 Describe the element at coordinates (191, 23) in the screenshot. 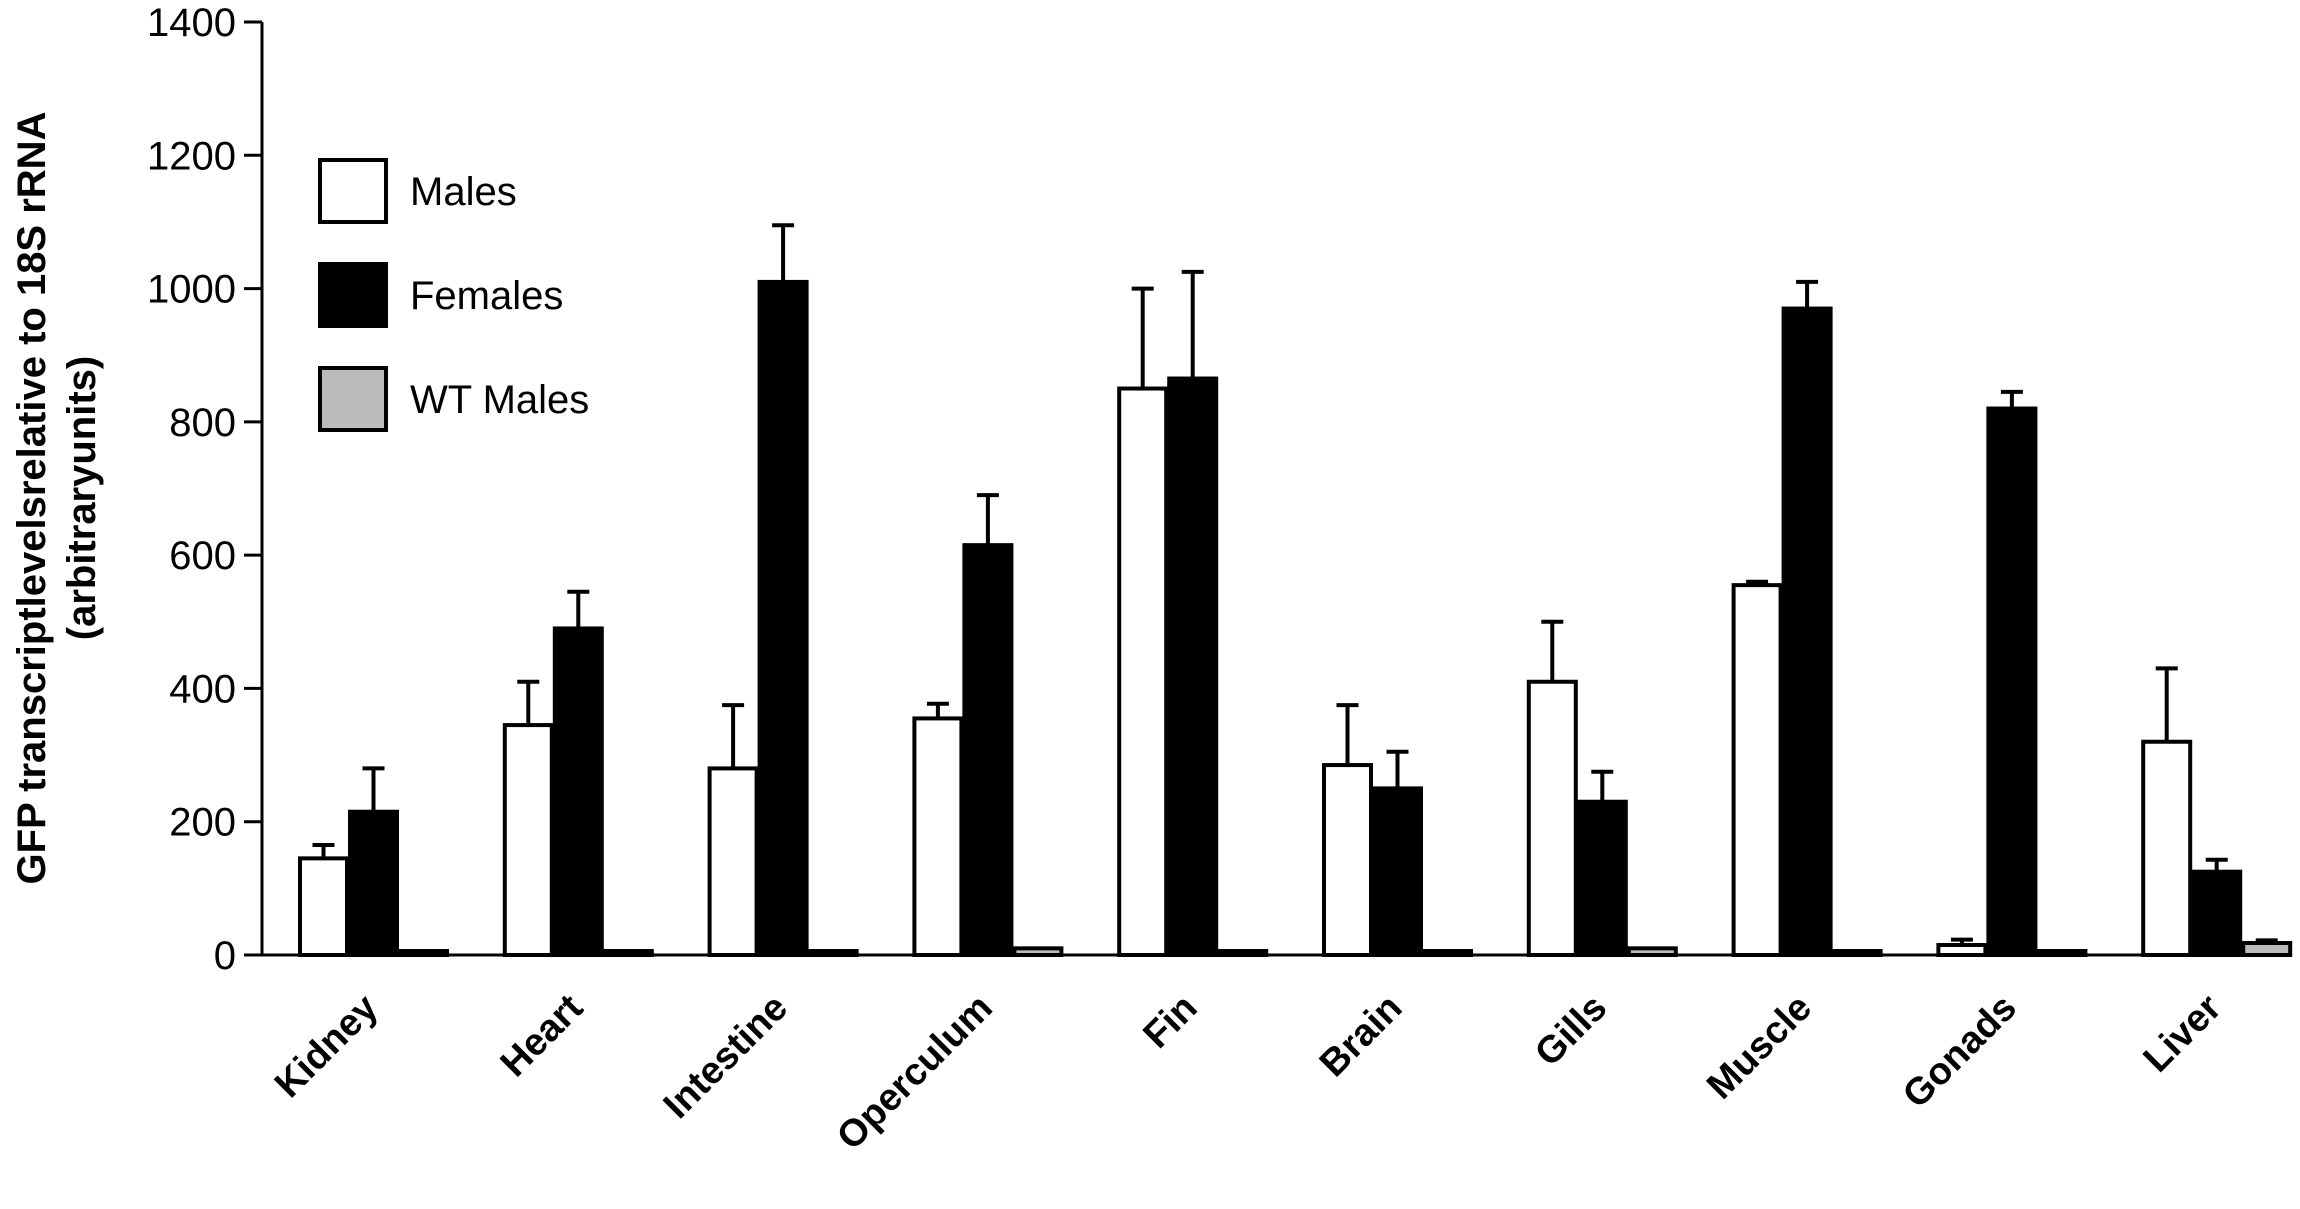

I see `y-tick-label: 1400` at that location.